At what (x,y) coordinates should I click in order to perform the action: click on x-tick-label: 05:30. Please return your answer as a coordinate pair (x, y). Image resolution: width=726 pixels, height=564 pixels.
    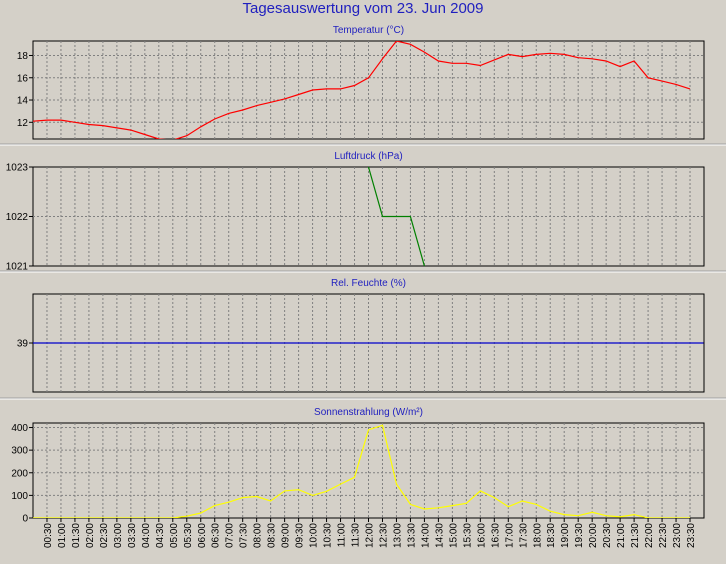
    Looking at the image, I should click on (188, 535).